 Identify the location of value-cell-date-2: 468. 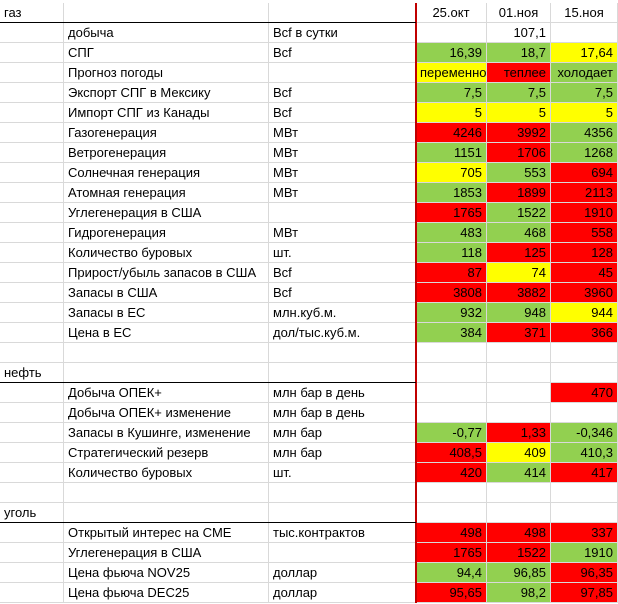
(519, 233).